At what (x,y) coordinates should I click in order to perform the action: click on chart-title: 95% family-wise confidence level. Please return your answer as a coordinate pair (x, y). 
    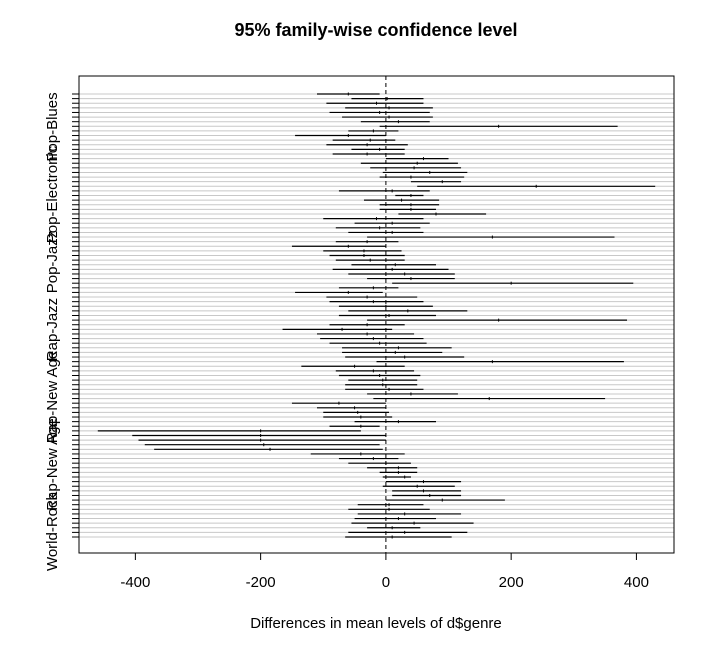
    Looking at the image, I should click on (375, 30).